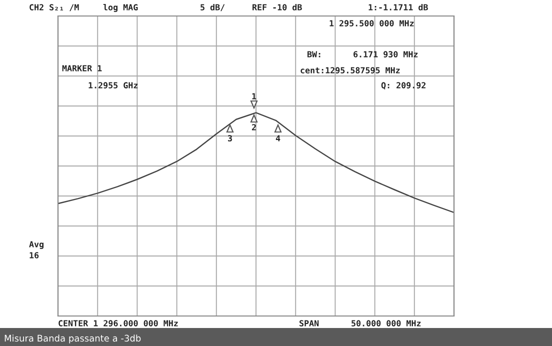 The height and width of the screenshot is (346, 552). Describe the element at coordinates (277, 7) in the screenshot. I see `text: REF -10 dB` at that location.